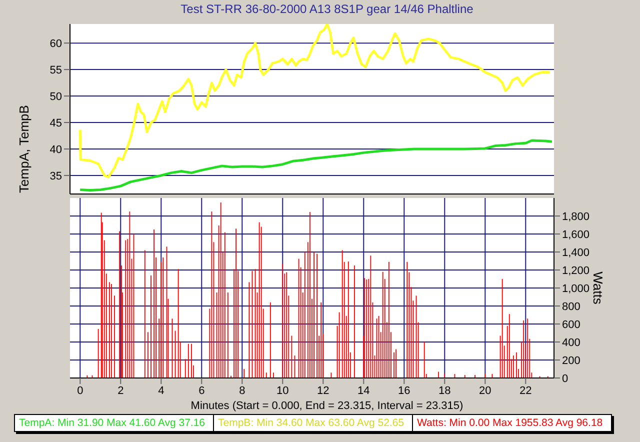 This screenshot has height=442, width=640. What do you see at coordinates (565, 378) in the screenshot?
I see `y2-tick-label: 0` at bounding box center [565, 378].